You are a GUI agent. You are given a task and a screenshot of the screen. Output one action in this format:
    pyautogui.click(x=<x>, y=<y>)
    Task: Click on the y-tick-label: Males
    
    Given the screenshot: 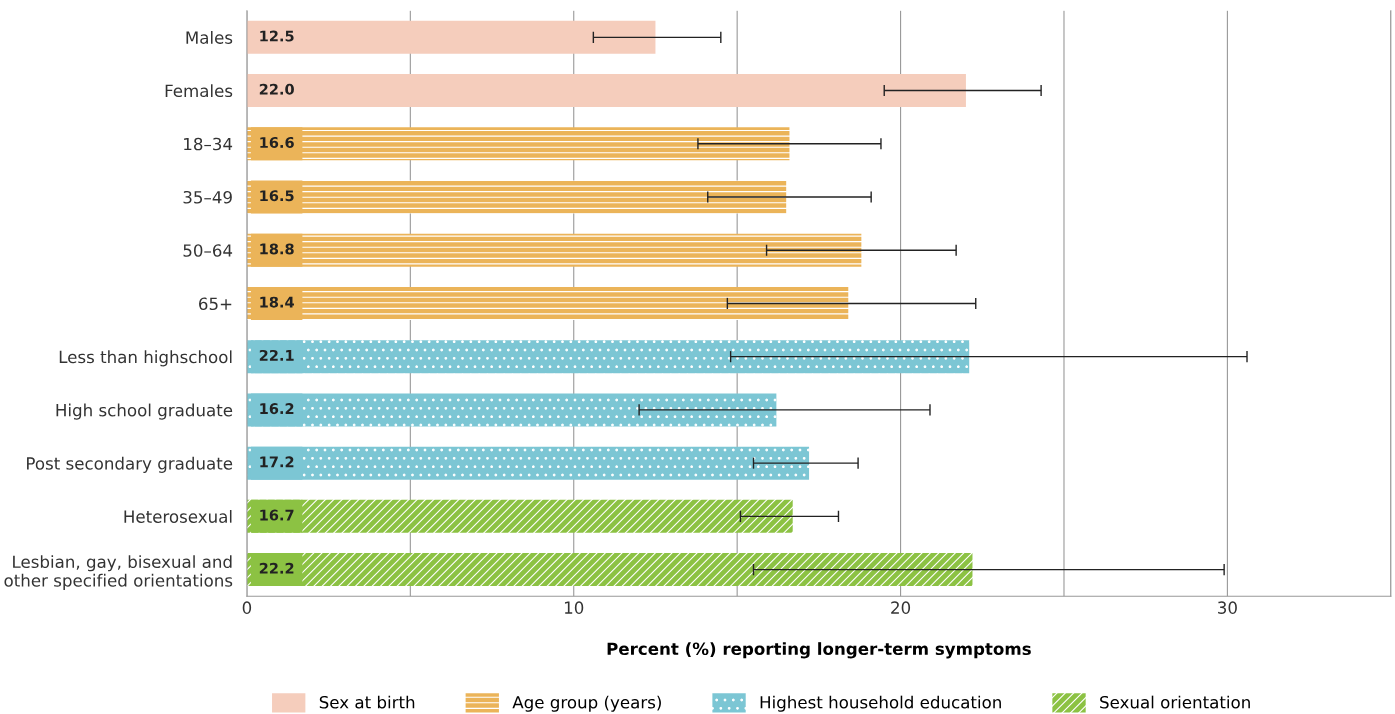 What is the action you would take?
    pyautogui.click(x=209, y=37)
    